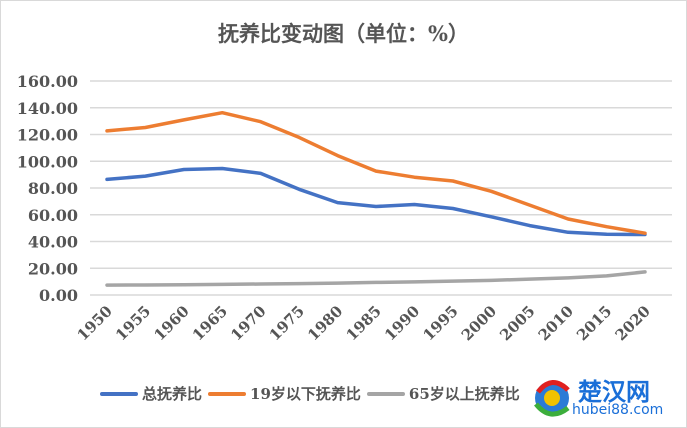  I want to click on x-tick-label: 2000, so click(479, 323).